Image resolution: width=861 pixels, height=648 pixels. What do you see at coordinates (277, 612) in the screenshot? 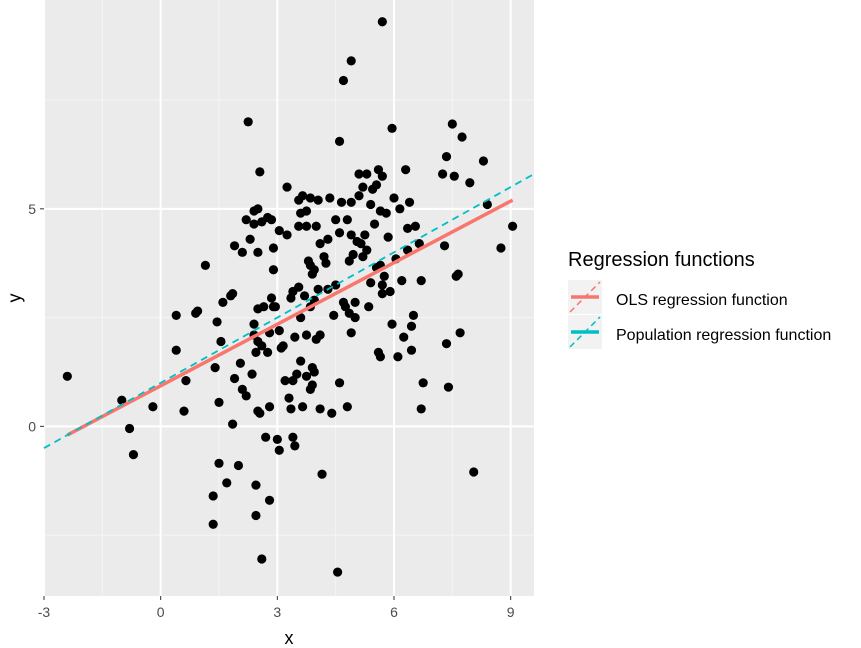
I see `x-tick-label: 3` at bounding box center [277, 612].